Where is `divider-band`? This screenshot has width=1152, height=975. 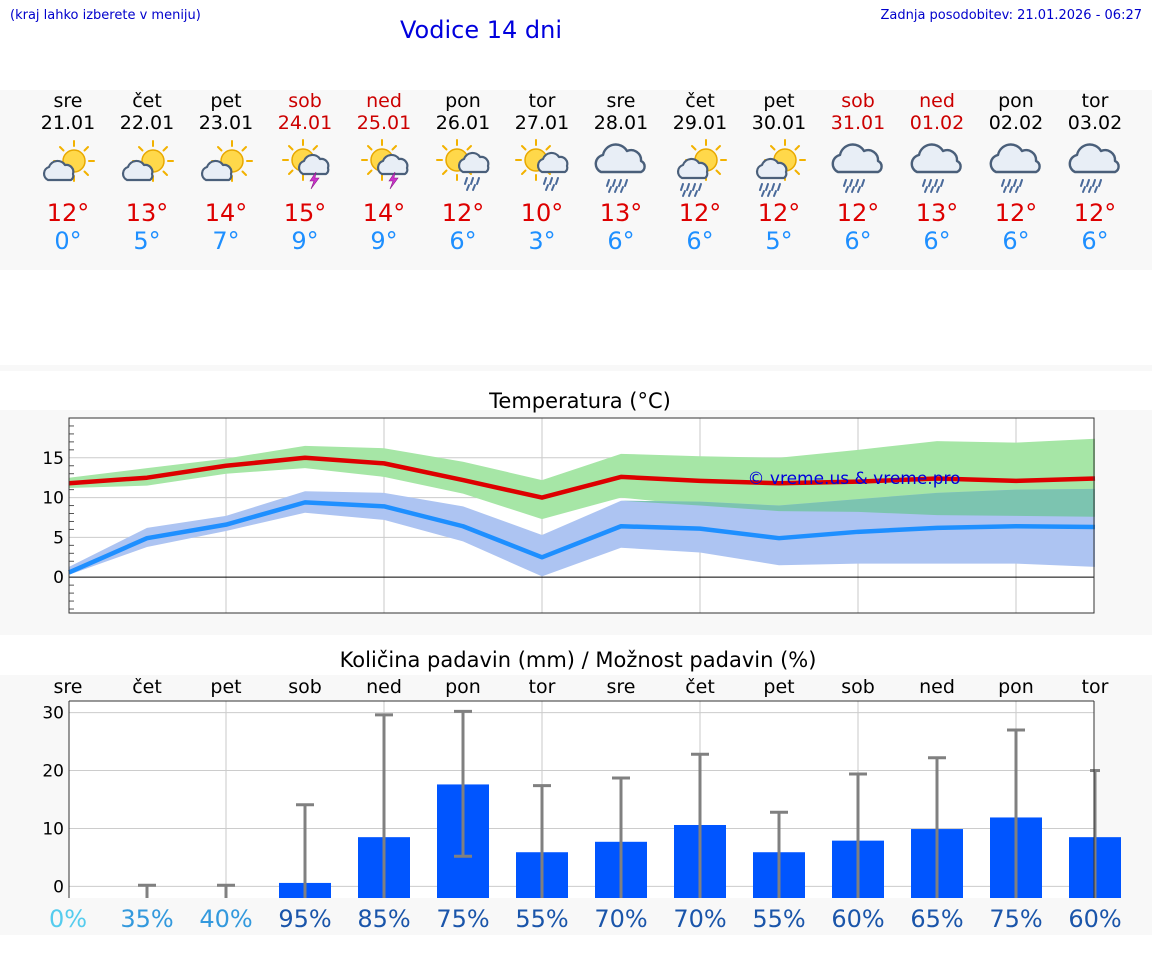
divider-band is located at coordinates (576, 368).